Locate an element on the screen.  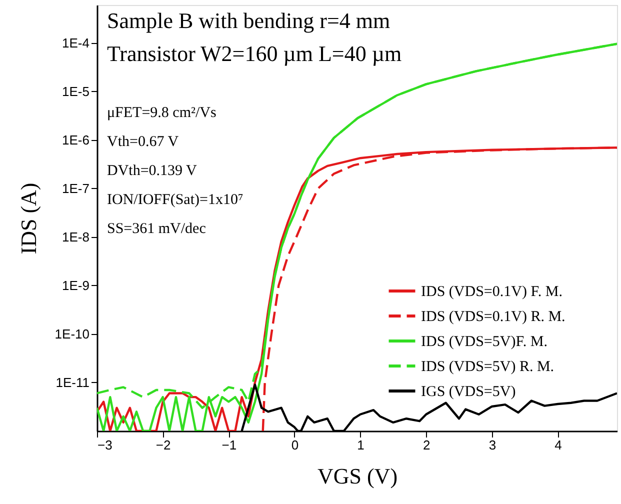
y-tick-label: 1E-9 is located at coordinates (76, 285).